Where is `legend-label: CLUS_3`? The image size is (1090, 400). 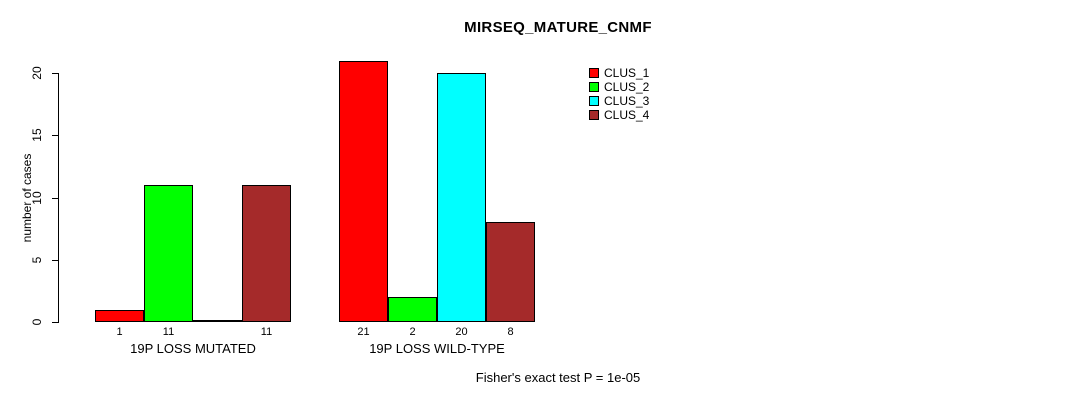
legend-label: CLUS_3 is located at coordinates (627, 101).